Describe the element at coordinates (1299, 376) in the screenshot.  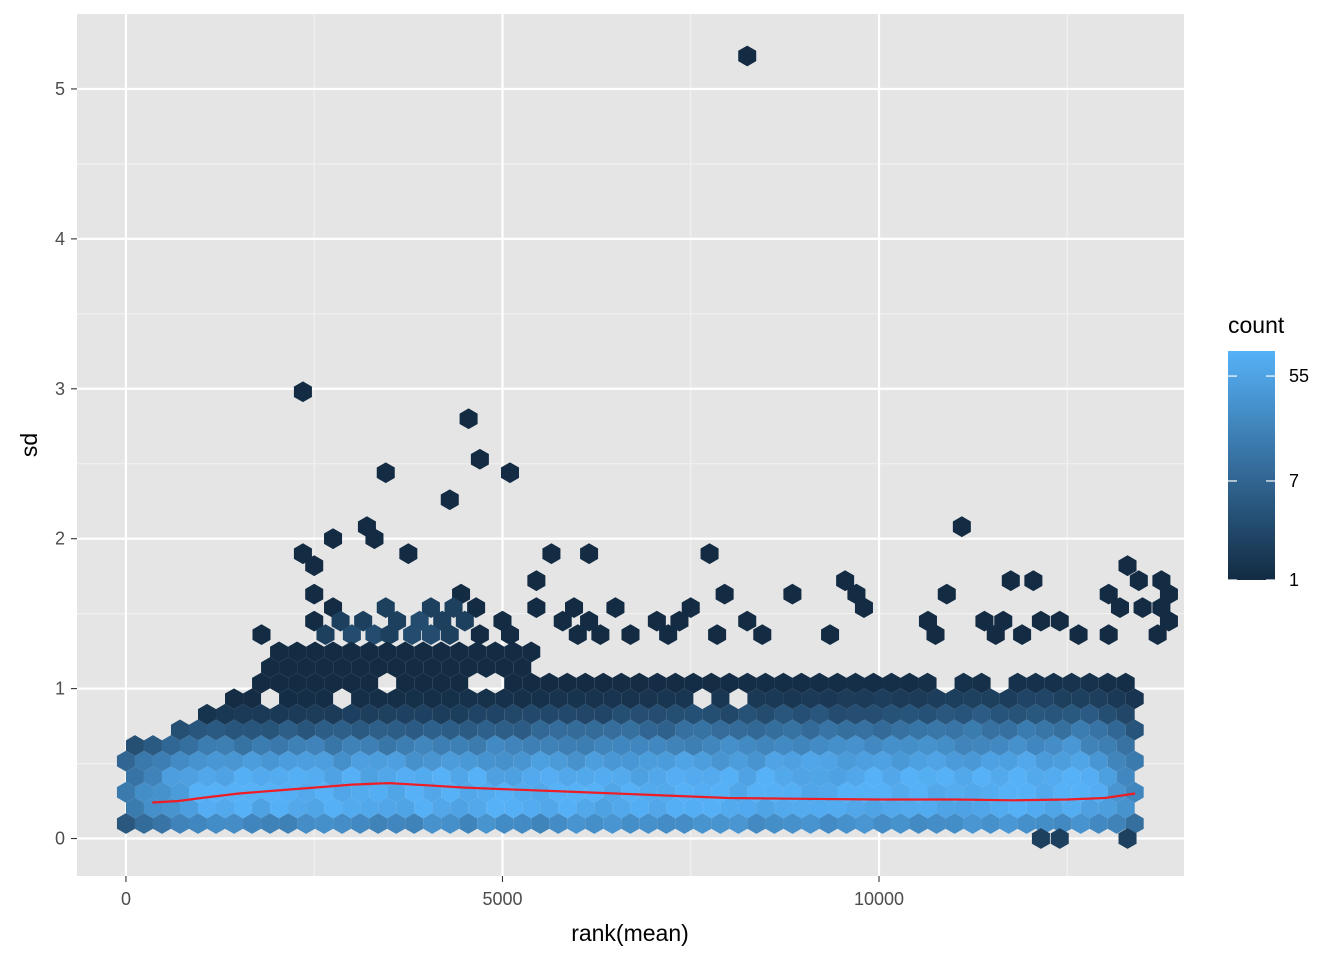
I see `legend-tick-label: 55` at that location.